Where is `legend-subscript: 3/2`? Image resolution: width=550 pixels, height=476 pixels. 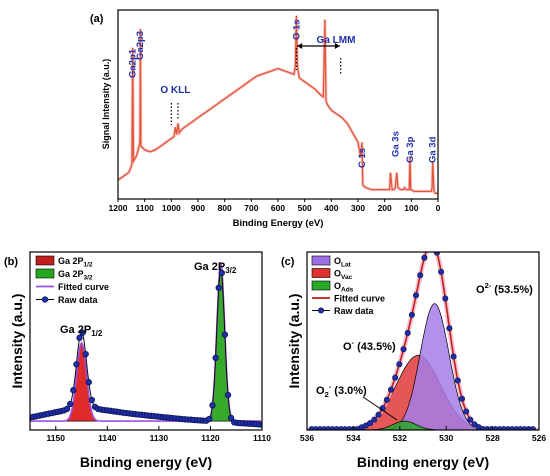
legend-subscript: 3/2 is located at coordinates (88, 278).